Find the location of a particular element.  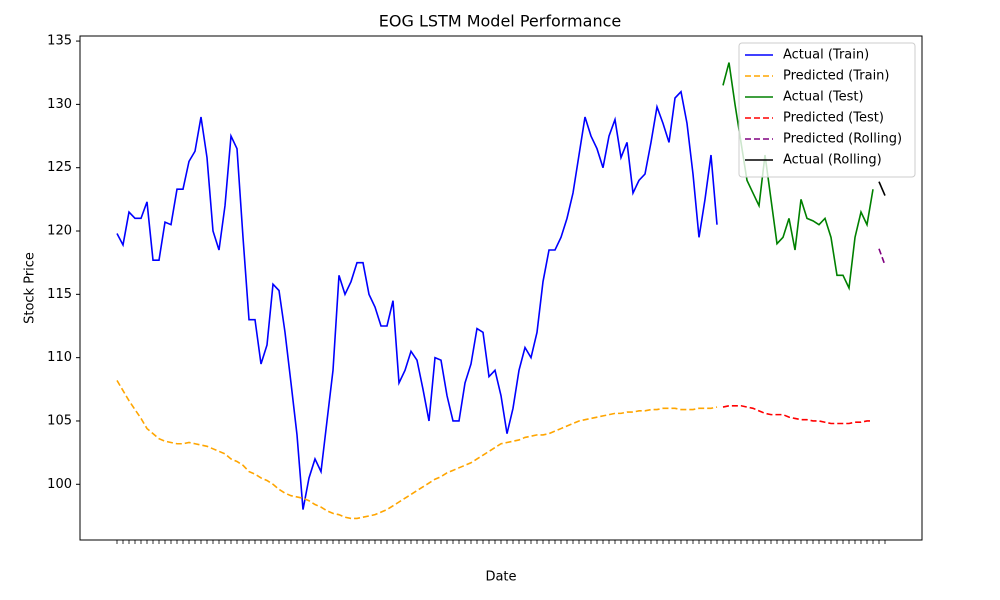

legend-label: Actual (Rolling) is located at coordinates (832, 160).